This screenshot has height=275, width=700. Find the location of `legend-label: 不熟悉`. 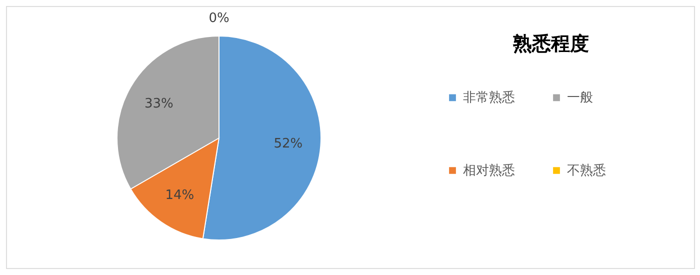

legend-label: 不熟悉 is located at coordinates (586, 171).